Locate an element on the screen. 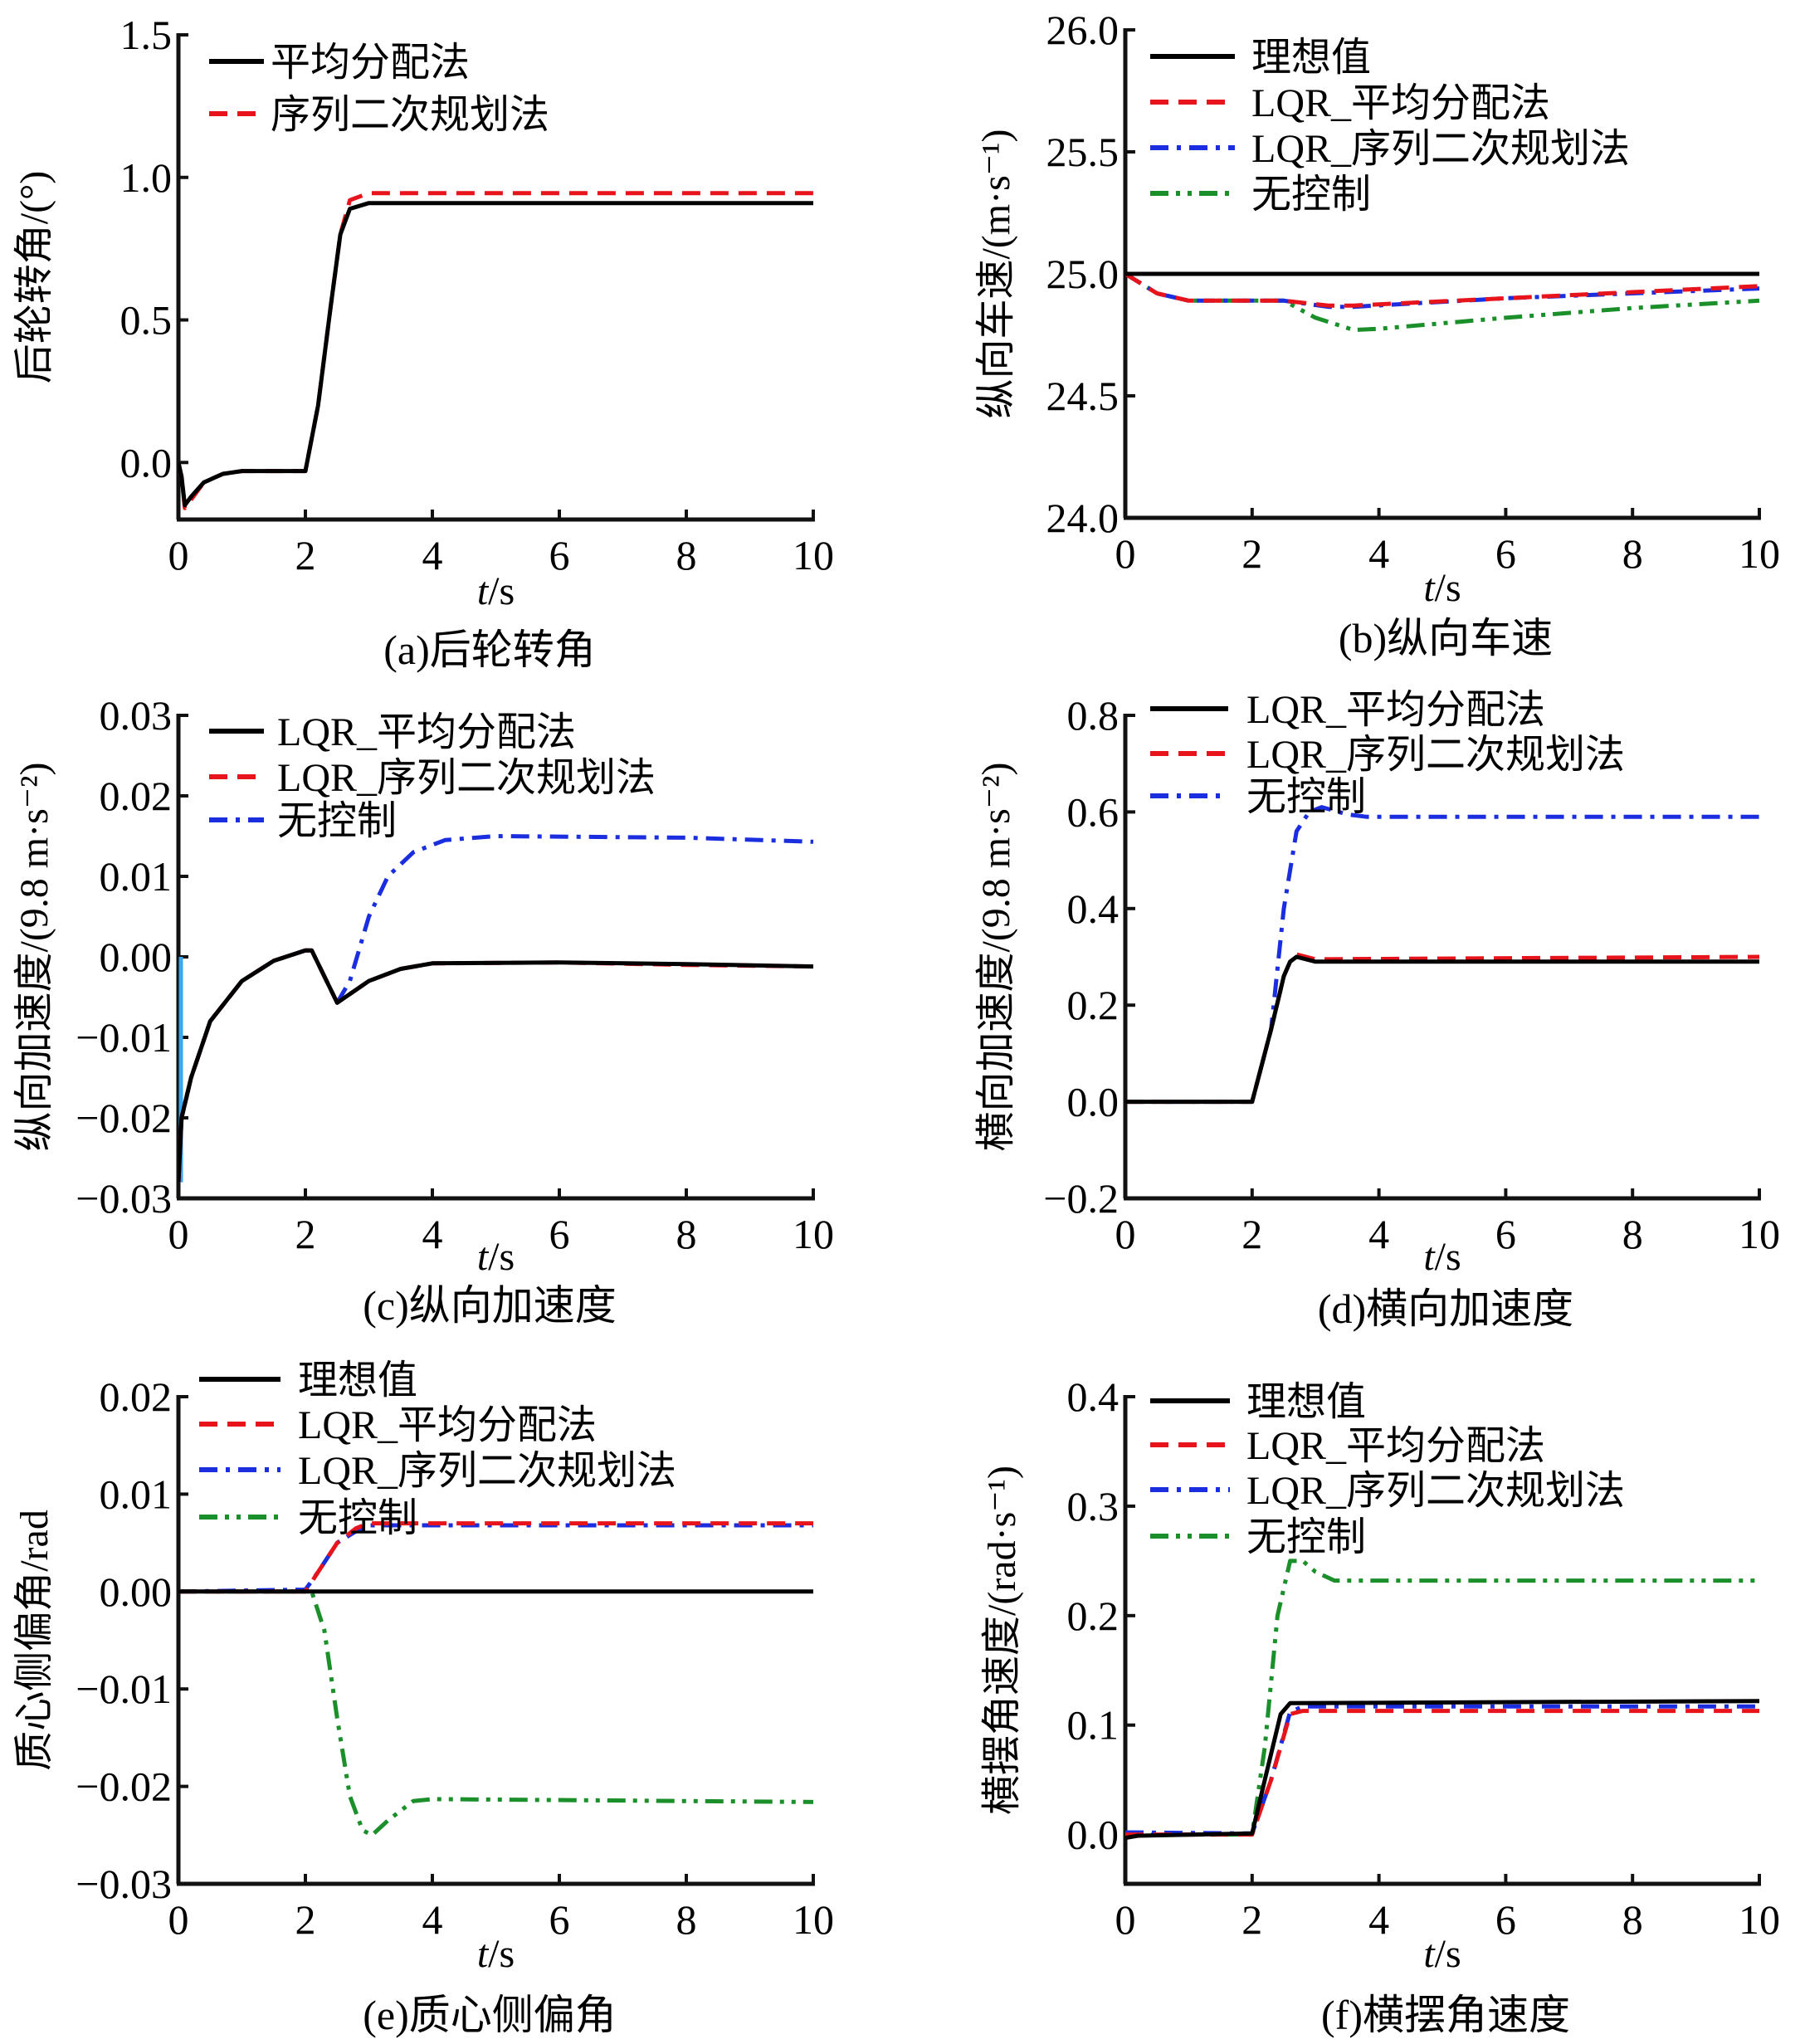  y-tick-label: 24.5 is located at coordinates (1083, 396).